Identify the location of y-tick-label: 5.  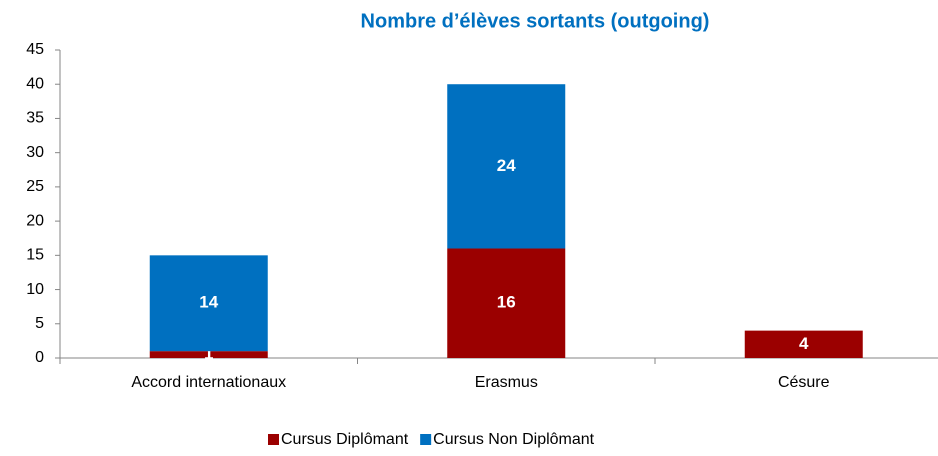
(39, 323).